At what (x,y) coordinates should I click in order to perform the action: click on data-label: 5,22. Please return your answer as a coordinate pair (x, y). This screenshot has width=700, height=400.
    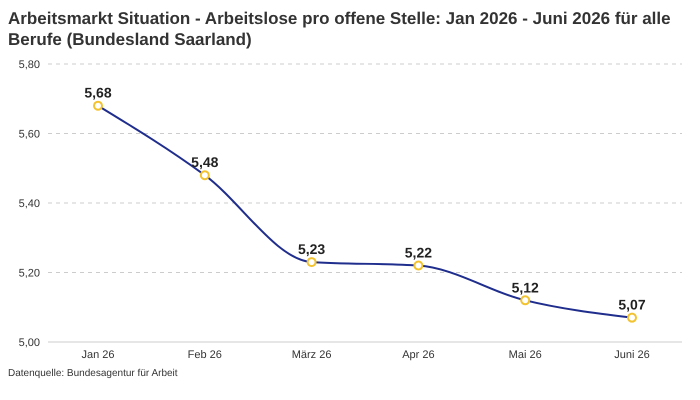
    Looking at the image, I should click on (418, 252).